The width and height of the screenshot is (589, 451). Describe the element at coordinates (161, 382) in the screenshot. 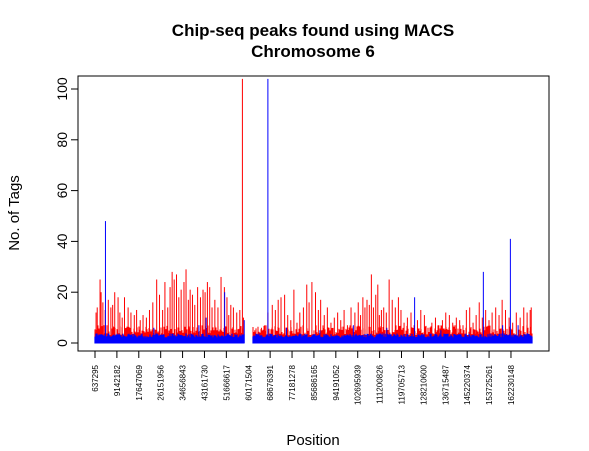

I see `x-tick-label: 26151956` at that location.